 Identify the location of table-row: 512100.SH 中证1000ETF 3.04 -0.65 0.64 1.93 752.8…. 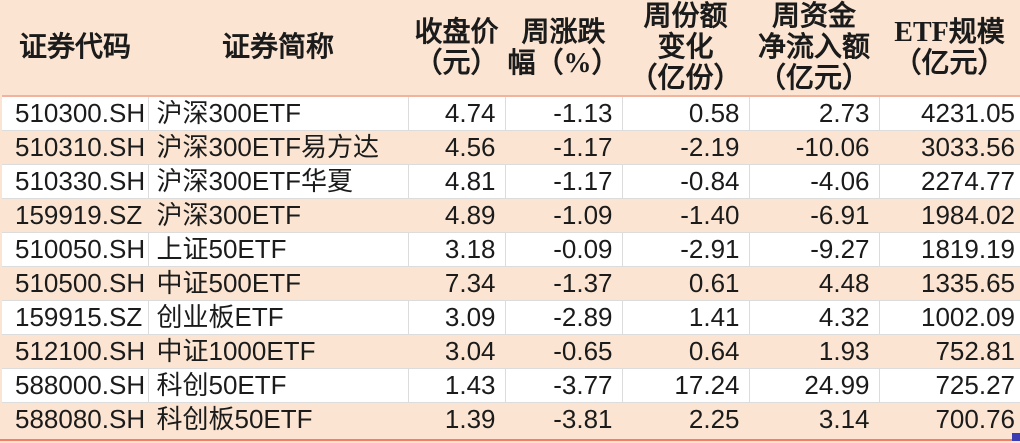
(511, 351).